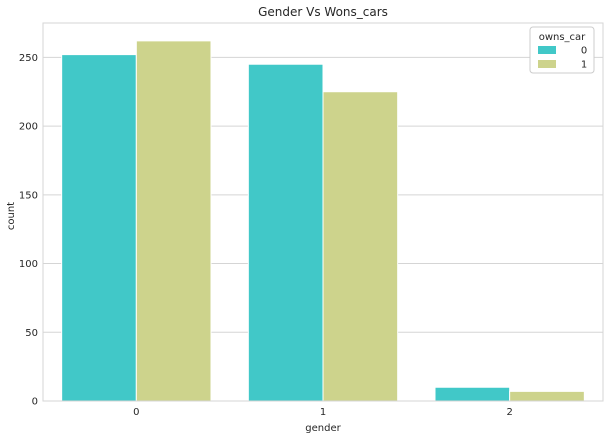 Image resolution: width=609 pixels, height=437 pixels. I want to click on y-tick-label: 250, so click(28, 58).